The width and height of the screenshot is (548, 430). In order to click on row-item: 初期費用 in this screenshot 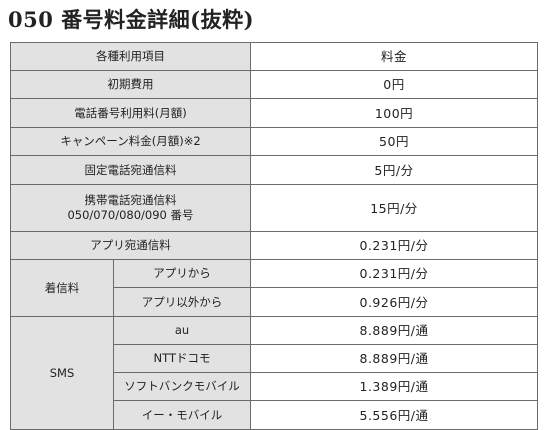, I will do `click(130, 84)`.